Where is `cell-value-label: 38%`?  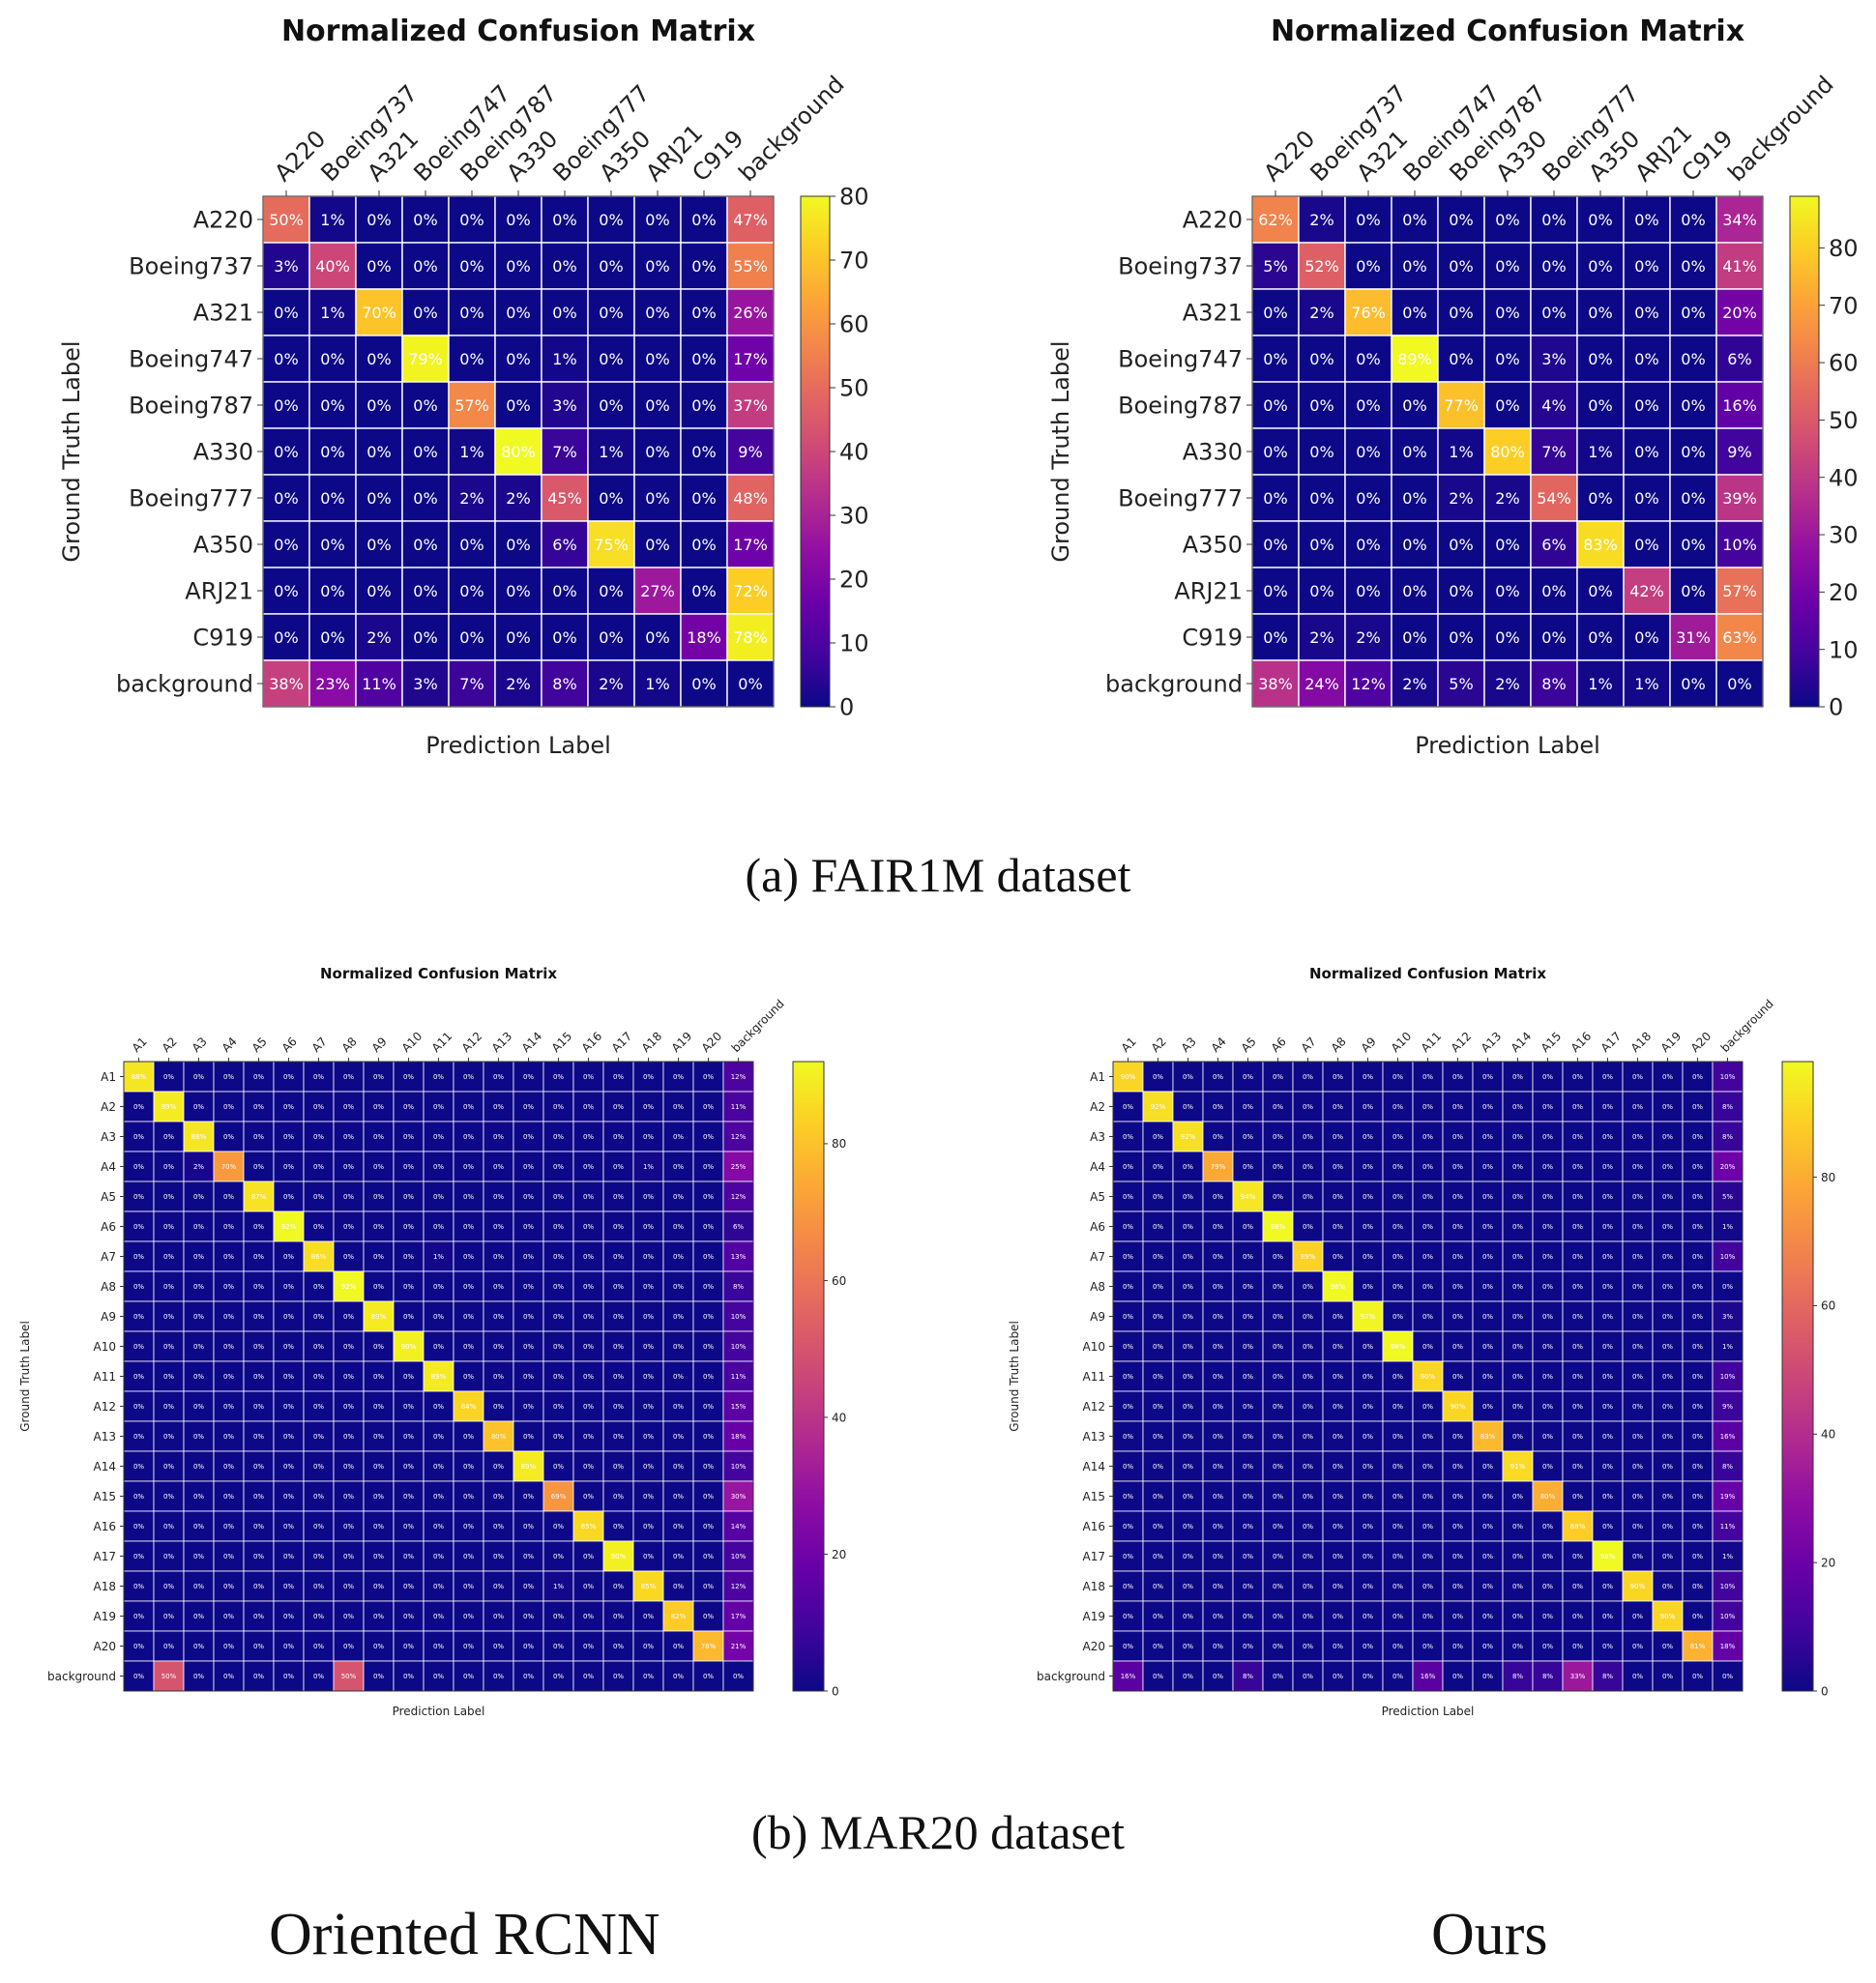
cell-value-label: 38% is located at coordinates (286, 684).